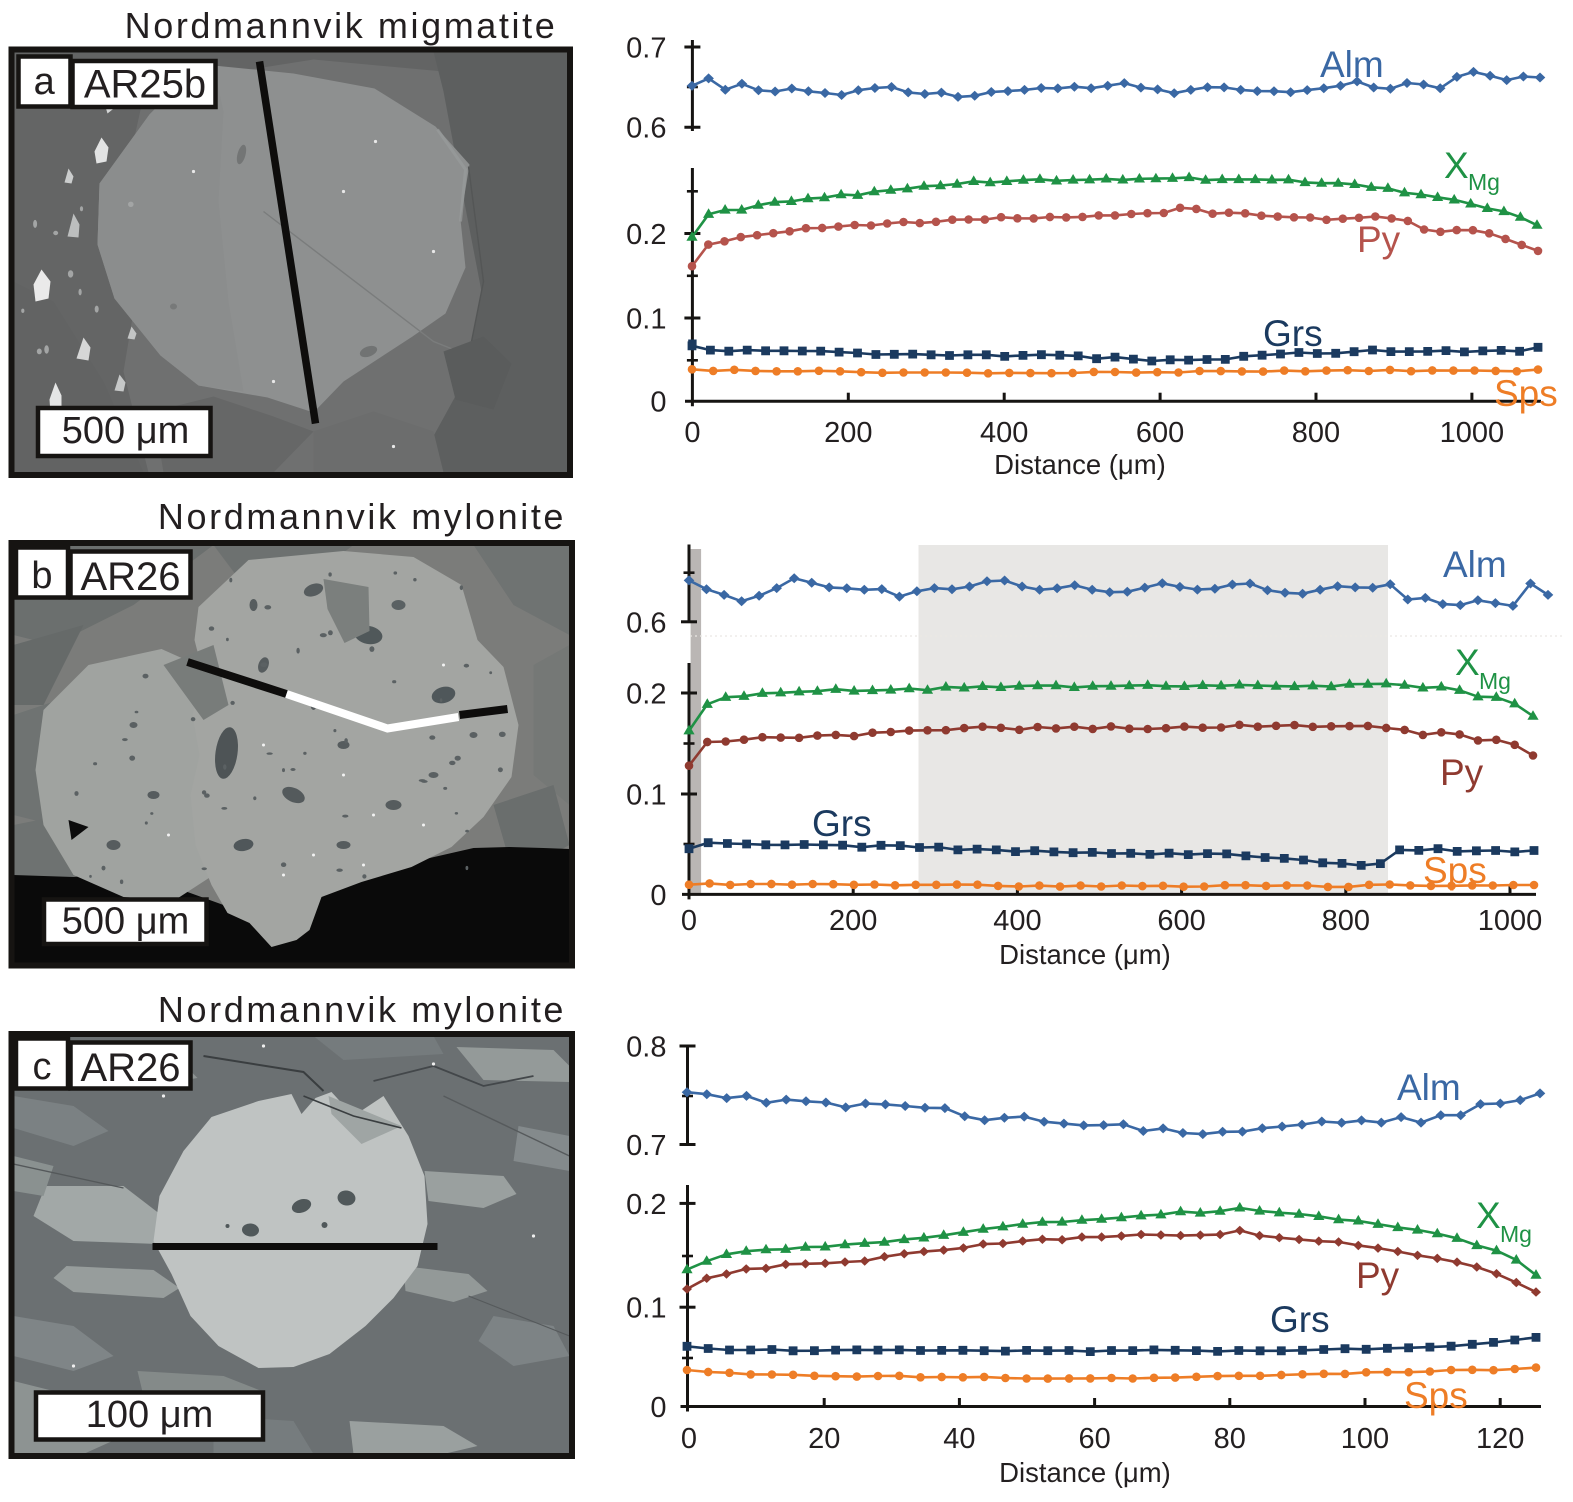  I want to click on svg-text: 40, so click(959, 1439).